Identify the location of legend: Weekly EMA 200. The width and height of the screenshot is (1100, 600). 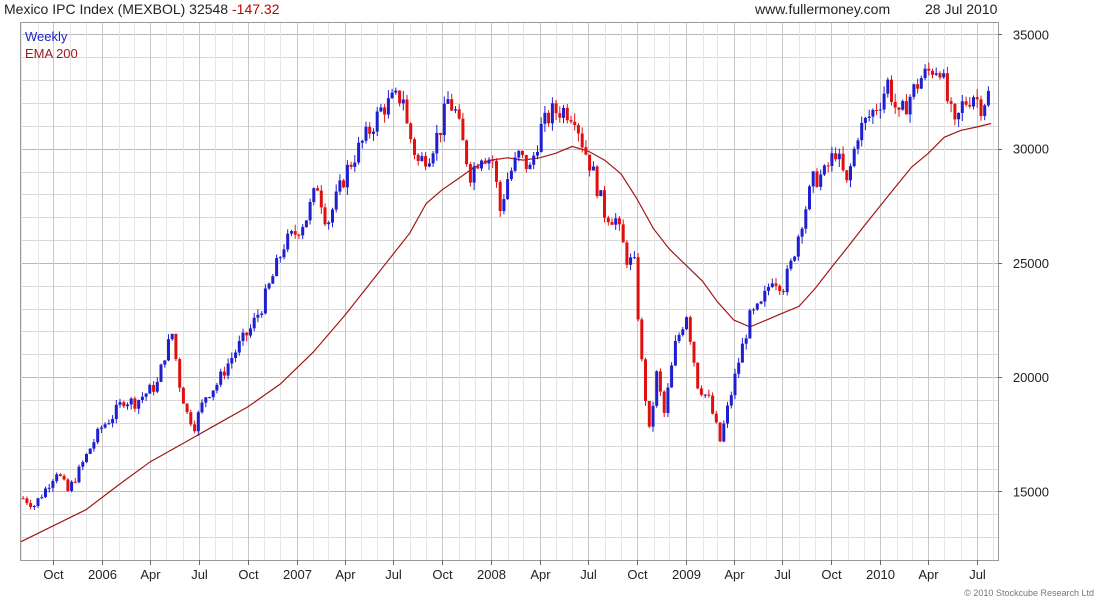
(51, 45).